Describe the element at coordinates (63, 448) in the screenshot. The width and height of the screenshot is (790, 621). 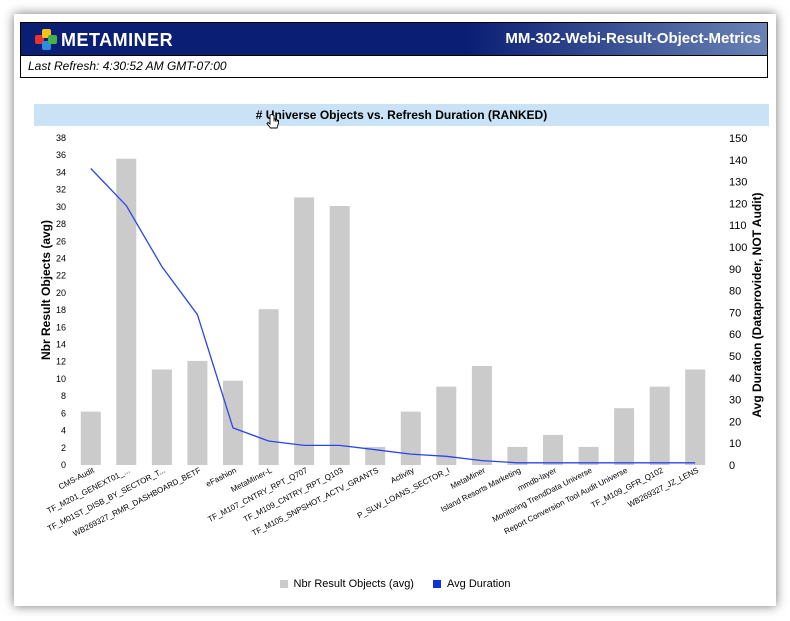
I see `left-tick-label: 2` at that location.